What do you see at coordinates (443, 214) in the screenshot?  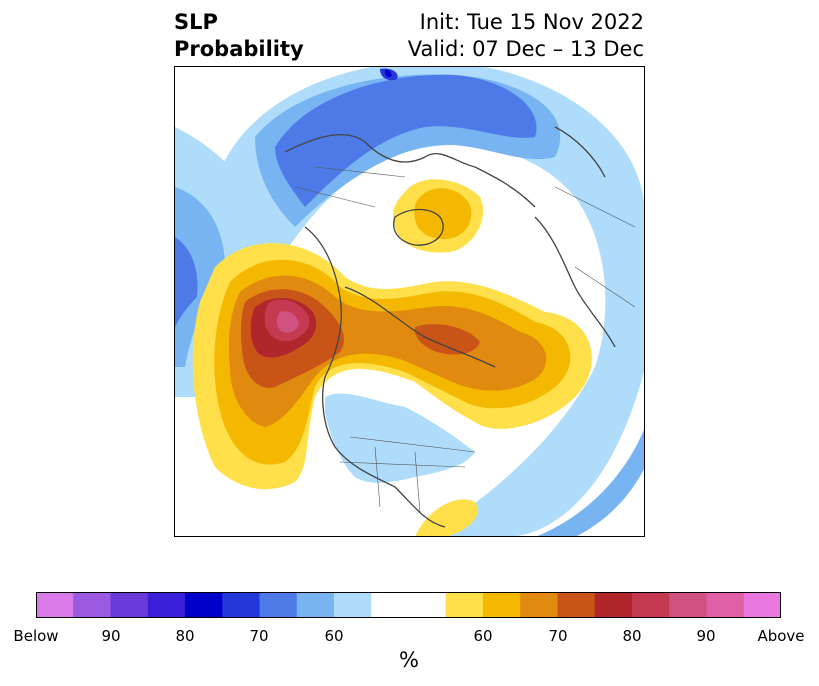 I see `above-70-region-north` at bounding box center [443, 214].